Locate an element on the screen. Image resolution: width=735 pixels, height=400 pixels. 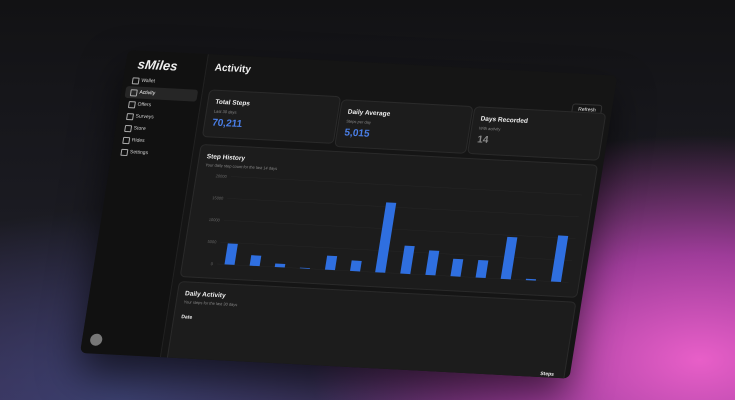
stat-title: Daily Average is located at coordinates (369, 113).